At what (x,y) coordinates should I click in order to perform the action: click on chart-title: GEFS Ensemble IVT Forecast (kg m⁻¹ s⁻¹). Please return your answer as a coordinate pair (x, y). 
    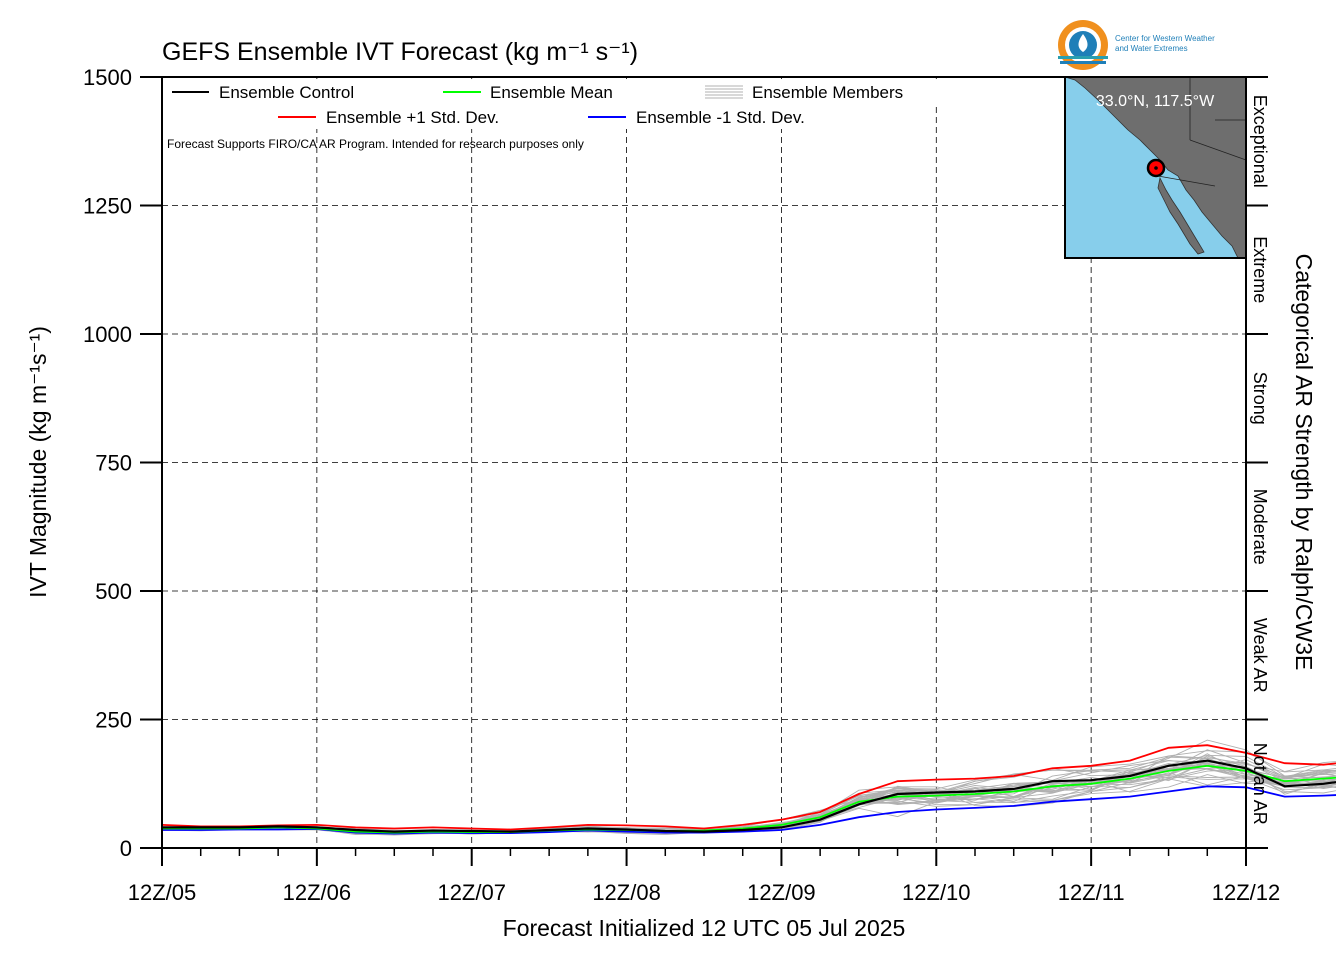
    Looking at the image, I should click on (400, 52).